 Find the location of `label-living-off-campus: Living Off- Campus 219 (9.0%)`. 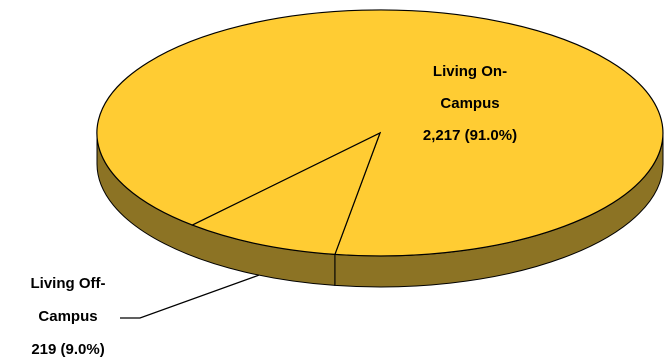

label-living-off-campus: Living Off- Campus 219 (9.0%) is located at coordinates (68, 316).